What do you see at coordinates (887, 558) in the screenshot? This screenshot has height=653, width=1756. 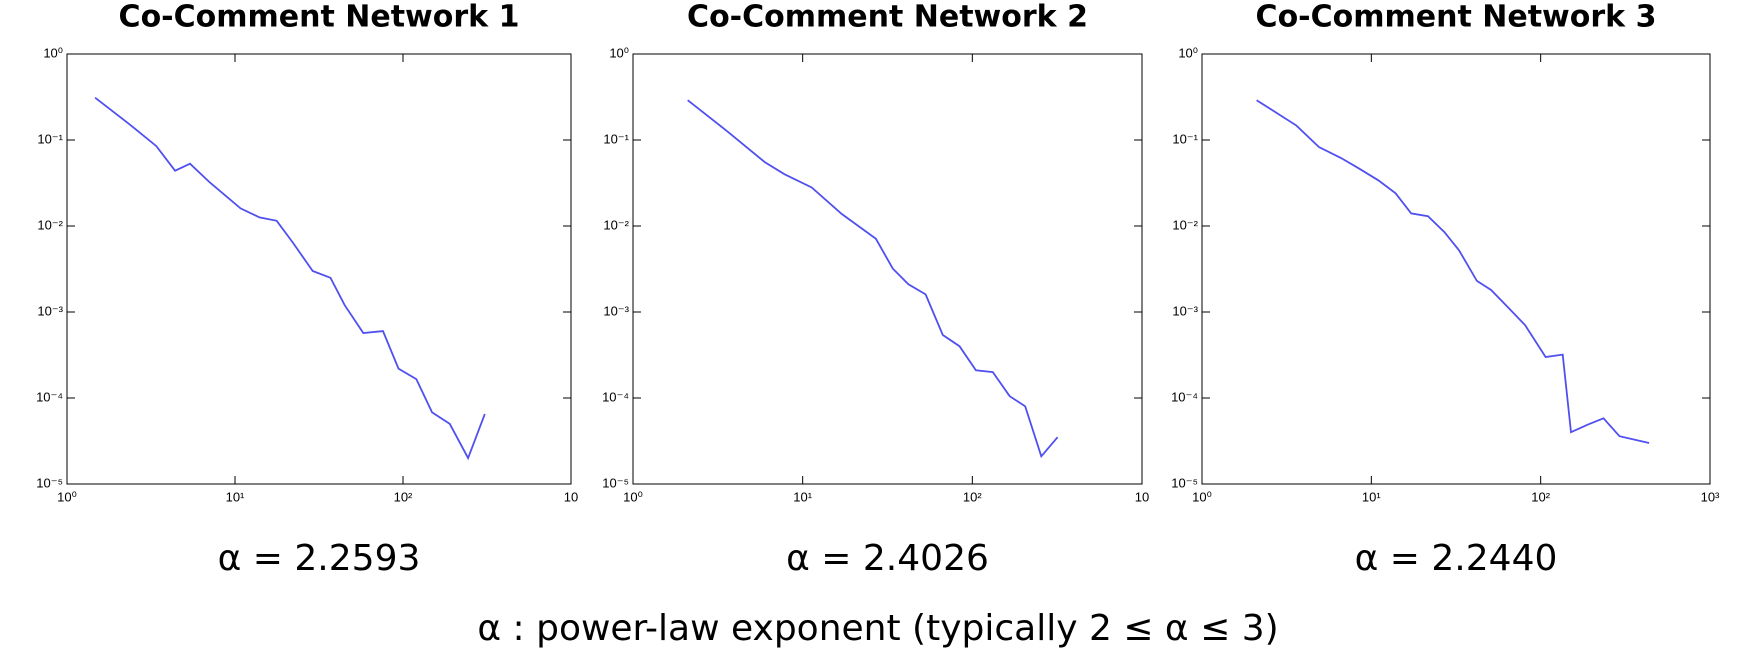 I see `alpha-annotation: α = 2.4026` at bounding box center [887, 558].